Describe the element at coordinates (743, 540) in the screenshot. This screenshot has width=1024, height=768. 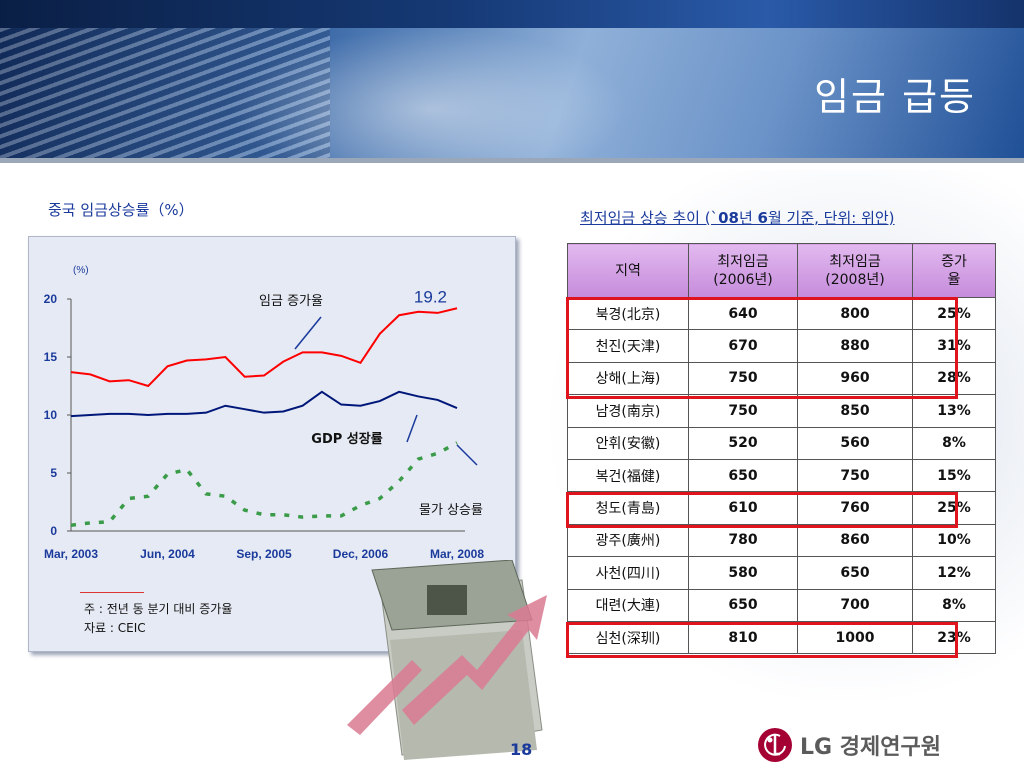
I see `cell-wage-2006: 780` at that location.